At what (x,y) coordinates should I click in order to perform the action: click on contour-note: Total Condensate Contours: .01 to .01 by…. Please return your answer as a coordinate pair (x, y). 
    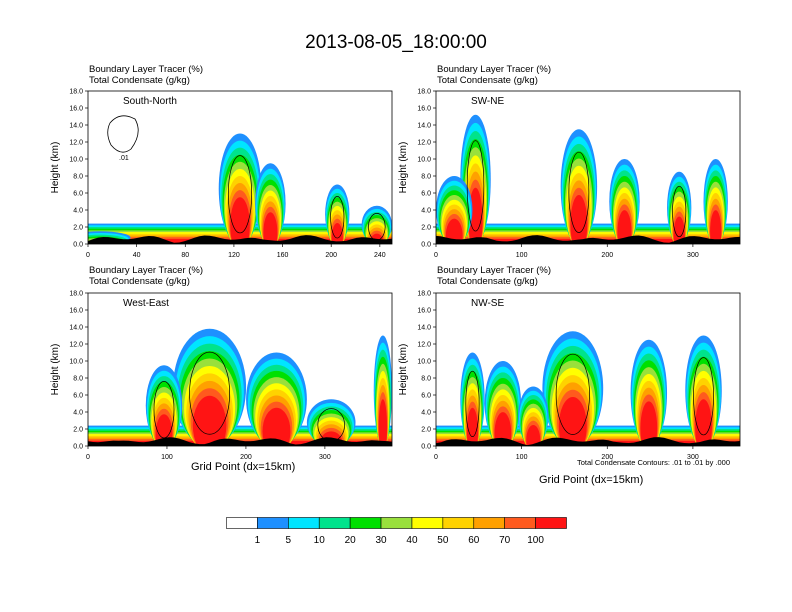
    Looking at the image, I should click on (654, 462).